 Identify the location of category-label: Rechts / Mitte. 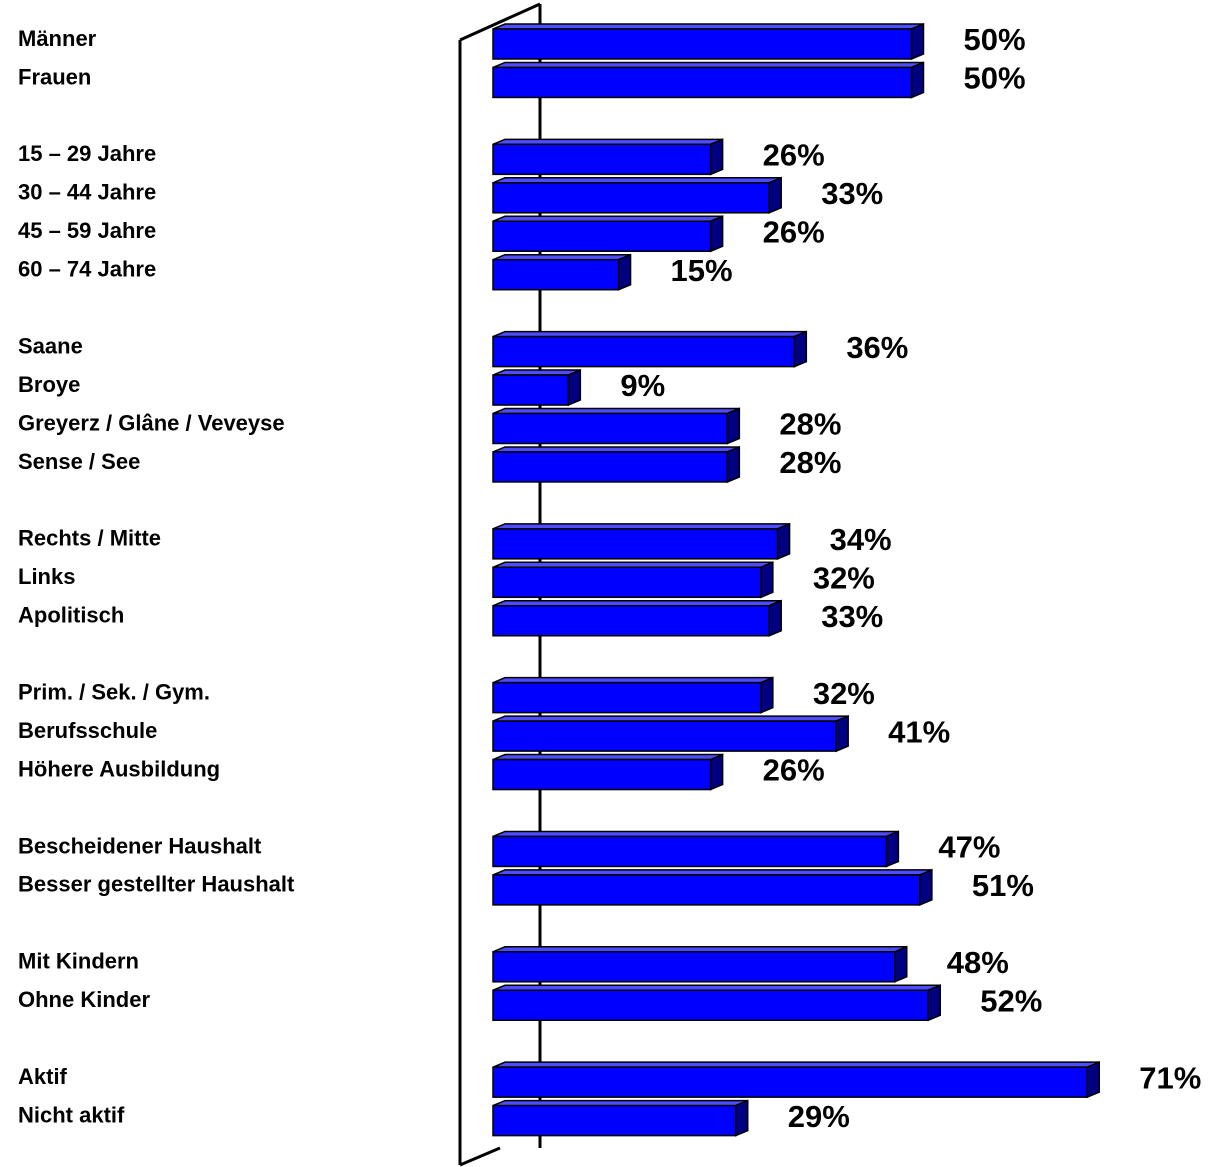
(89, 538).